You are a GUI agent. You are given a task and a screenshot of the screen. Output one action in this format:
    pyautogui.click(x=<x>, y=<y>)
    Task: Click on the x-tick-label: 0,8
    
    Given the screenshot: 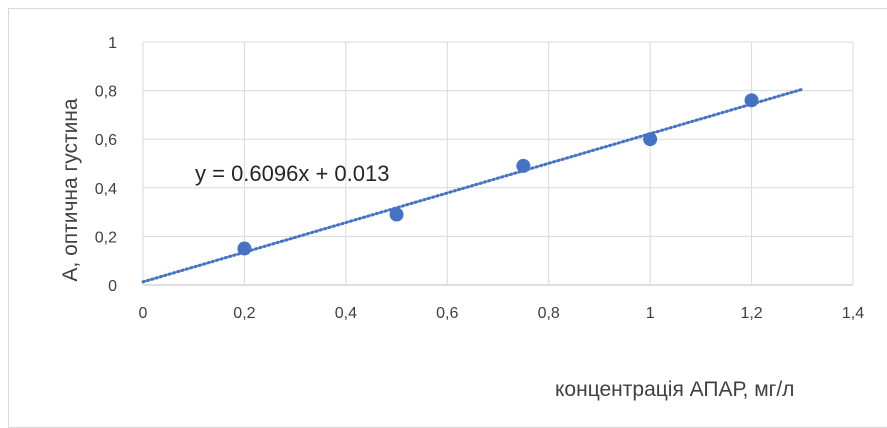 What is the action you would take?
    pyautogui.click(x=549, y=313)
    